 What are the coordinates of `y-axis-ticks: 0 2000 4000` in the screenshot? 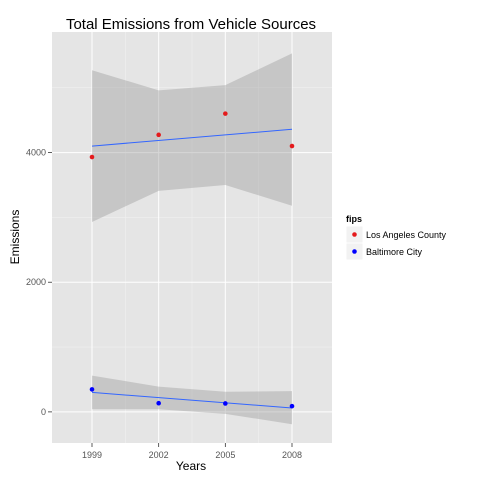 It's located at (39, 282).